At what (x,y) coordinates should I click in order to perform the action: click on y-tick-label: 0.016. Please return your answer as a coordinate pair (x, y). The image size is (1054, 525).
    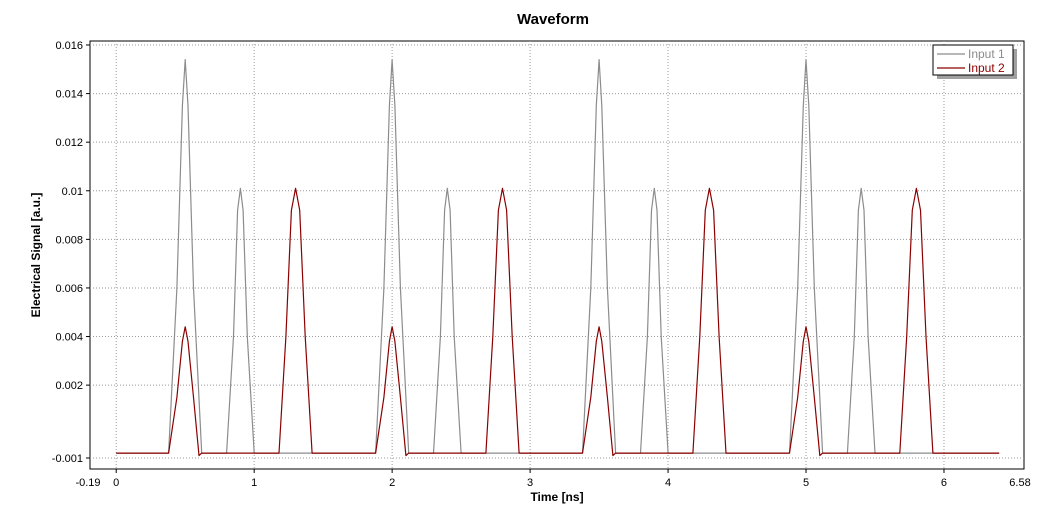
    Looking at the image, I should click on (69, 46).